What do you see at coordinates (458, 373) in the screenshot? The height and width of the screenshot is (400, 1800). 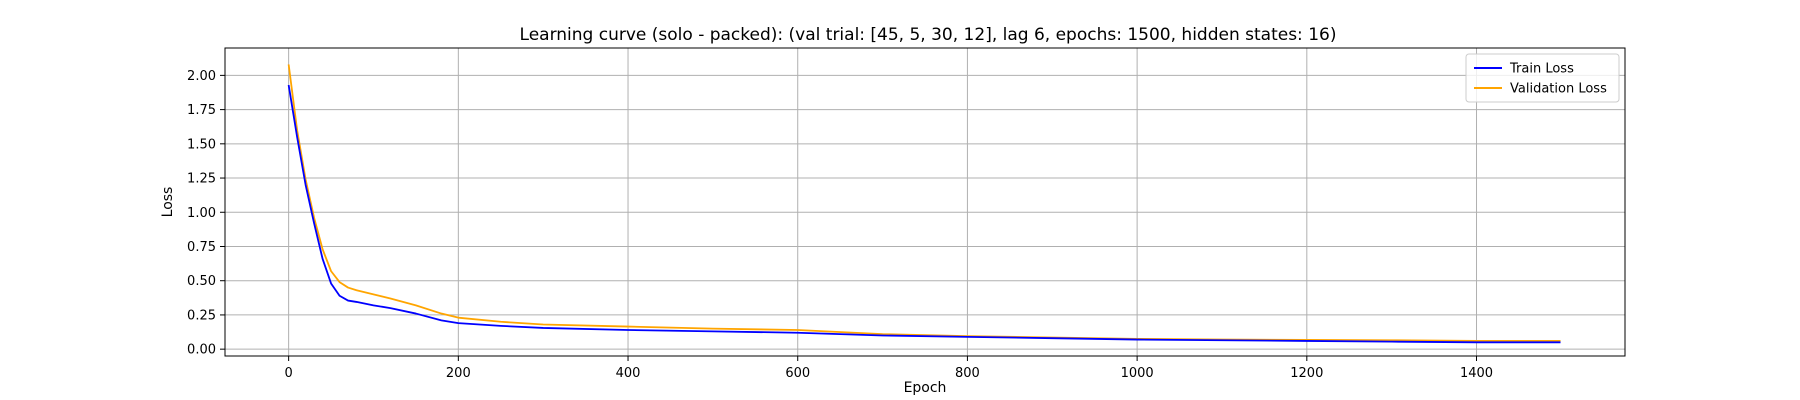 I see `x-tick-label: 200` at bounding box center [458, 373].